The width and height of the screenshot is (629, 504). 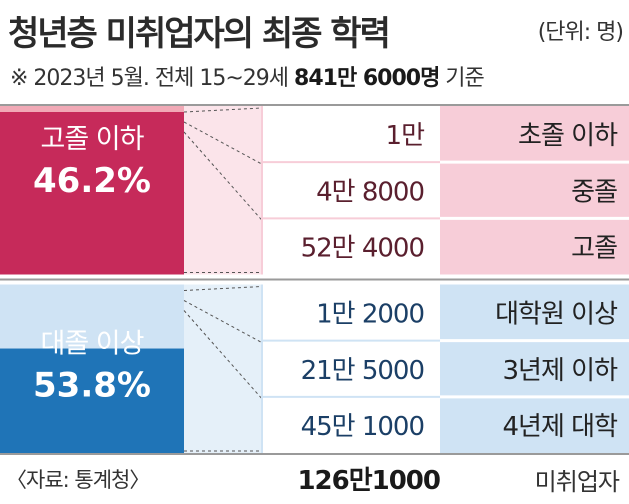 What do you see at coordinates (92, 344) in the screenshot?
I see `group-label: 대졸 이상` at bounding box center [92, 344].